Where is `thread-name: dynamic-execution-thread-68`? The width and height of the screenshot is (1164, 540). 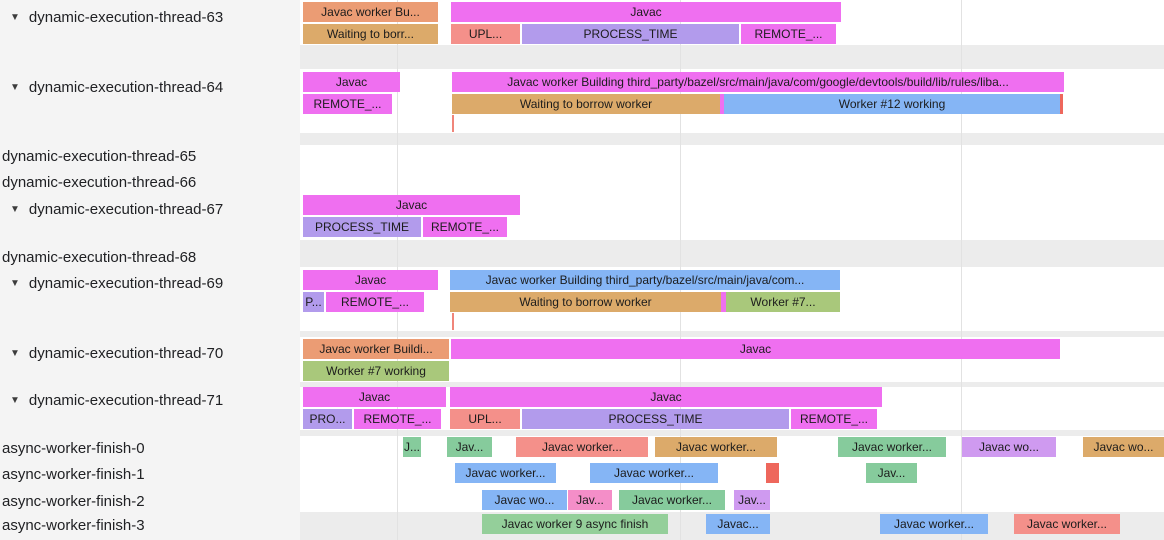 thread-name: dynamic-execution-thread-68 is located at coordinates (99, 257).